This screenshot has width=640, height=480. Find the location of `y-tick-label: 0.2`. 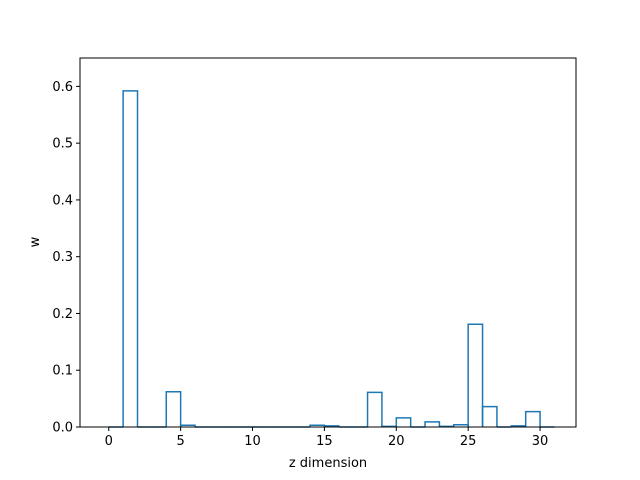

y-tick-label: 0.2 is located at coordinates (62, 314).